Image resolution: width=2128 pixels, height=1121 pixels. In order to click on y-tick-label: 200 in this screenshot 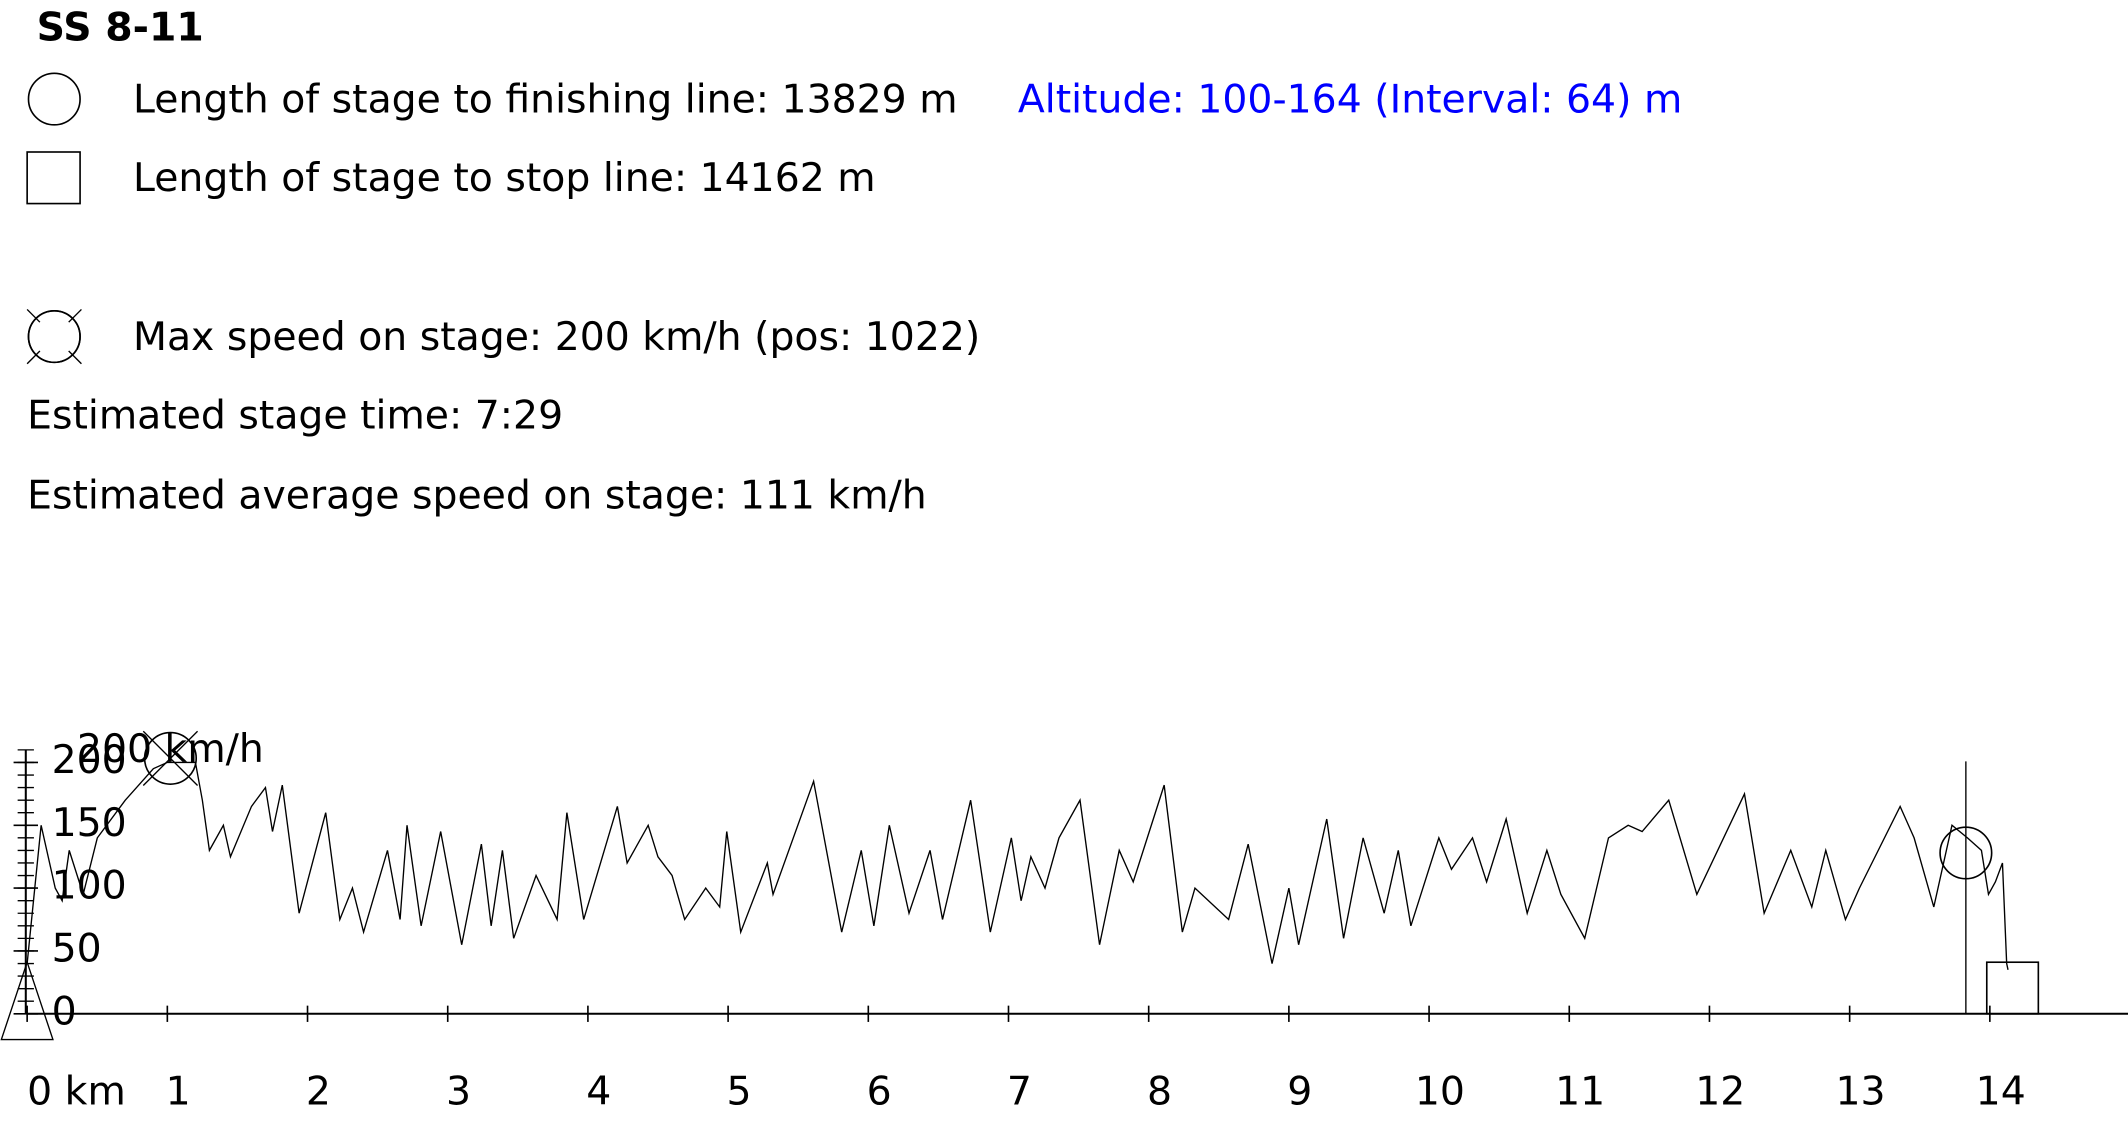, I will do `click(89, 760)`.